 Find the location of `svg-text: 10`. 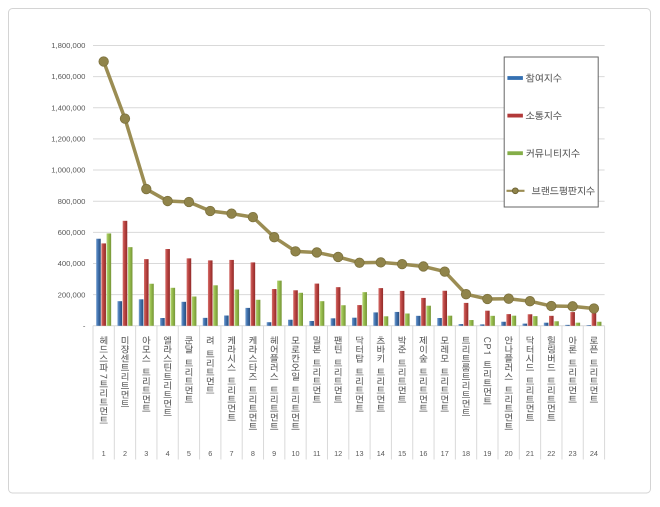

svg-text: 10 is located at coordinates (295, 453).